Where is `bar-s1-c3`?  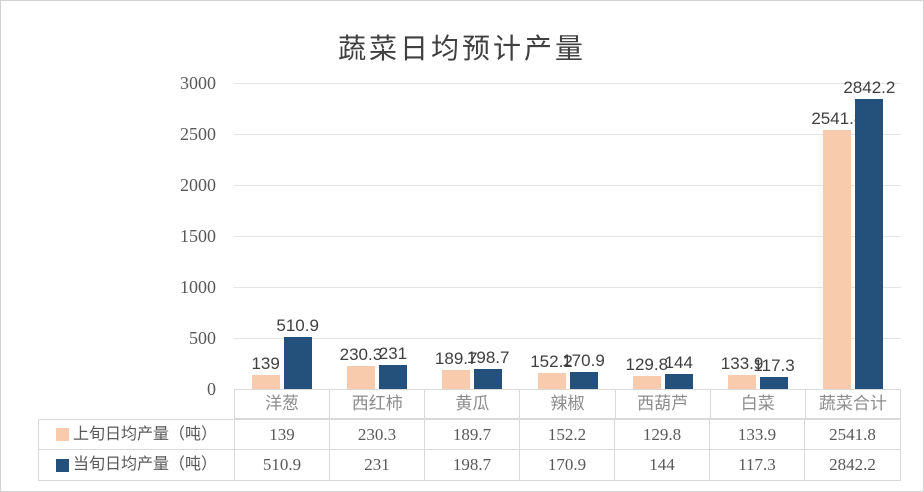
bar-s1-c3 is located at coordinates (583, 380).